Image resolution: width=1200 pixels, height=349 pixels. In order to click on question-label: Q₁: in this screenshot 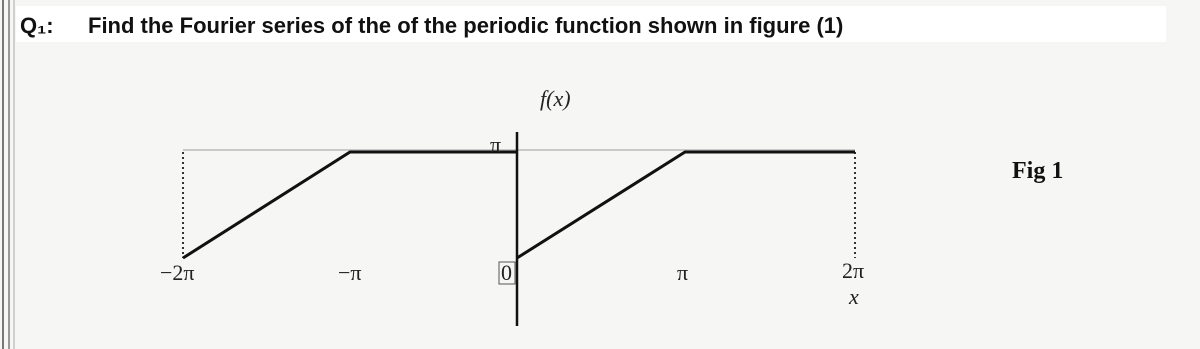, I will do `click(37, 25)`.